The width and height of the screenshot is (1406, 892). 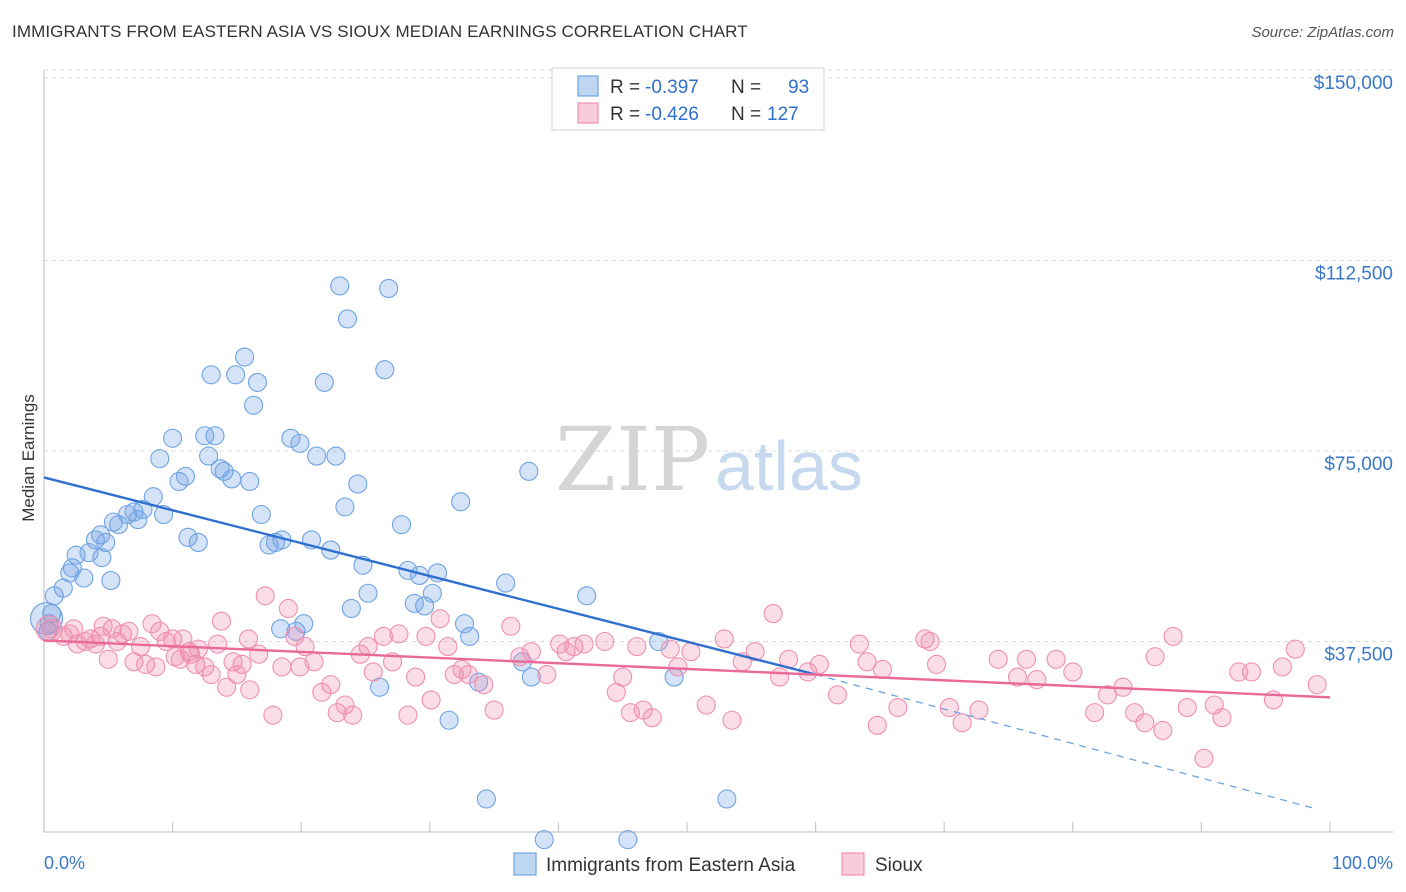 What do you see at coordinates (671, 865) in the screenshot?
I see `series-legend-label-immigrants: Immigrants from Eastern Asia` at bounding box center [671, 865].